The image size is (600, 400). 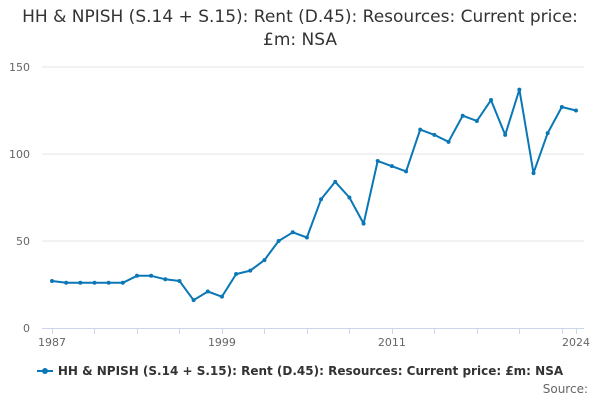 What do you see at coordinates (52, 342) in the screenshot?
I see `x-tick-label: 1987` at bounding box center [52, 342].